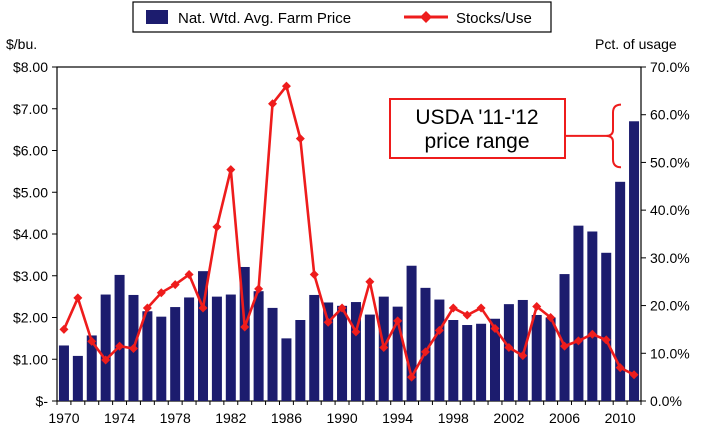 This screenshot has height=430, width=705. I want to click on y-left-tick-label: $1.00, so click(30, 359).